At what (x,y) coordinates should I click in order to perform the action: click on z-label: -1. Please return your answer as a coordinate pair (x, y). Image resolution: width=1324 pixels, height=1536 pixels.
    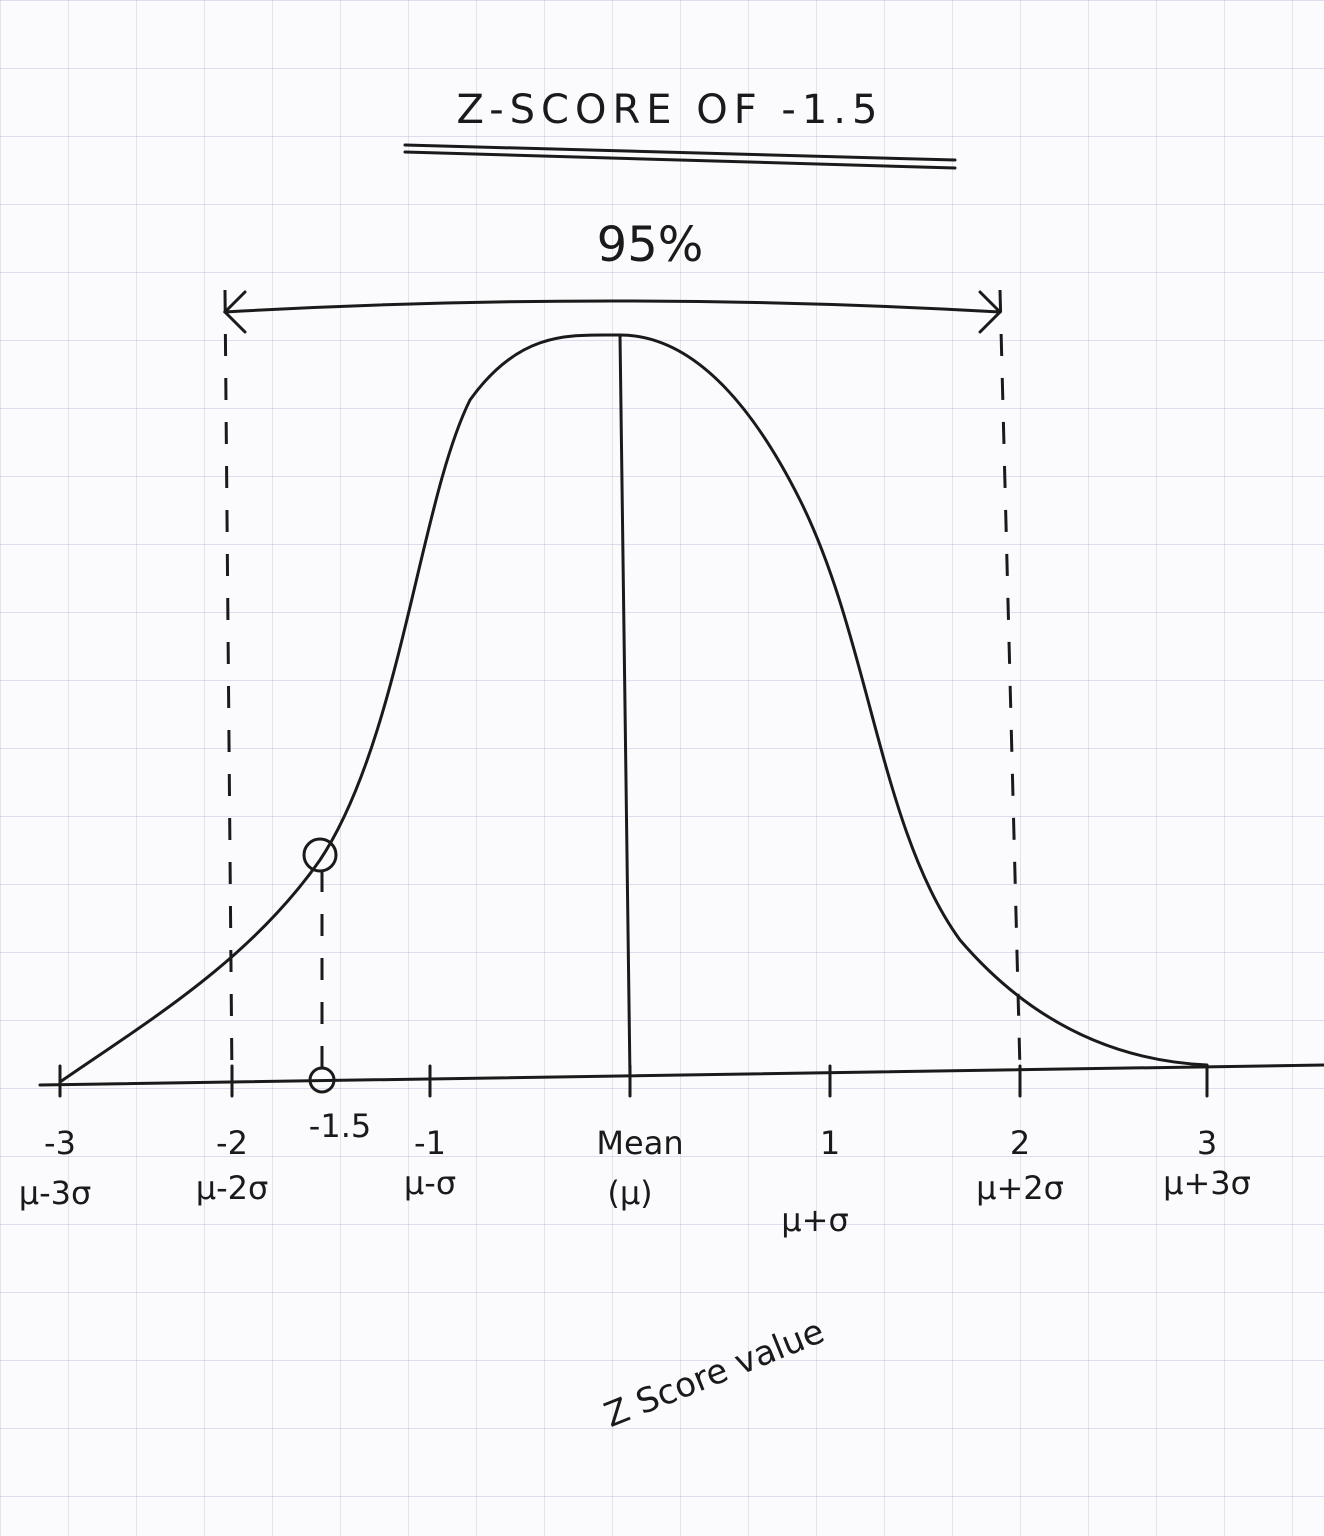
    Looking at the image, I should click on (430, 1143).